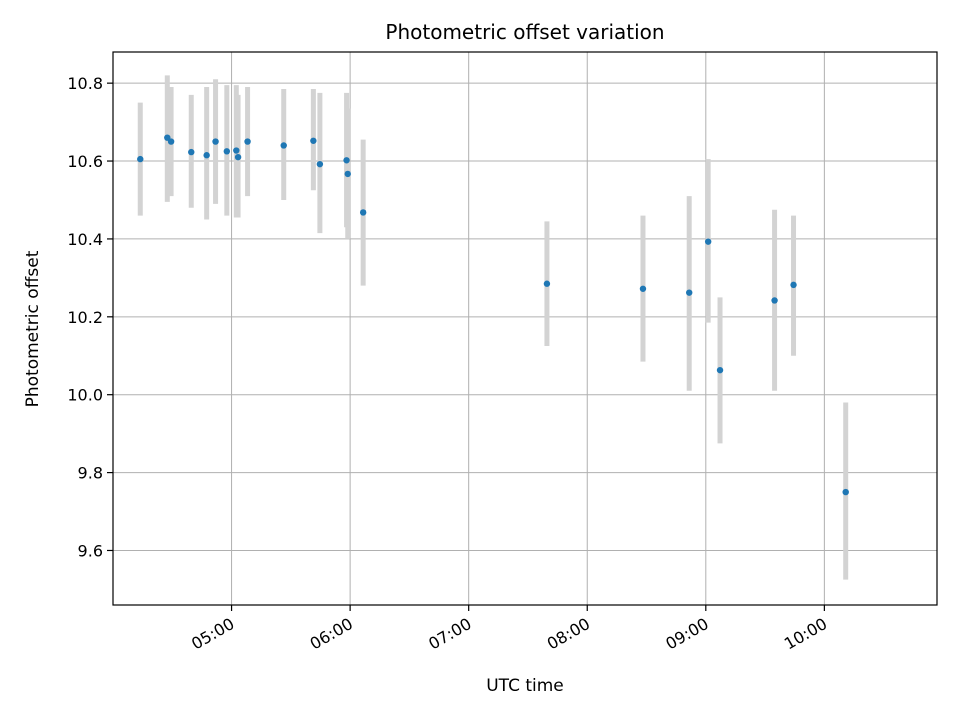 This screenshot has width=960, height=720. Describe the element at coordinates (90, 473) in the screenshot. I see `y-tick-label: 9.8` at that location.